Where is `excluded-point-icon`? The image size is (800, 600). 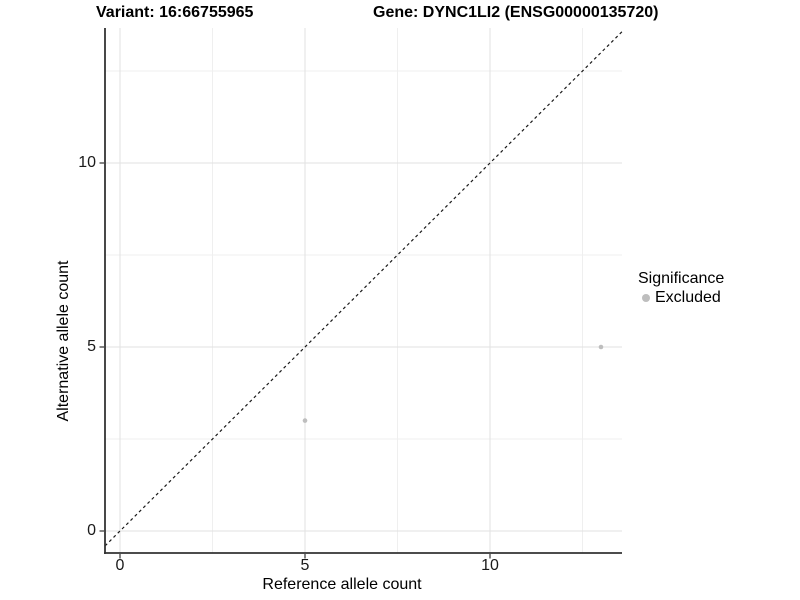
excluded-point-icon is located at coordinates (646, 298).